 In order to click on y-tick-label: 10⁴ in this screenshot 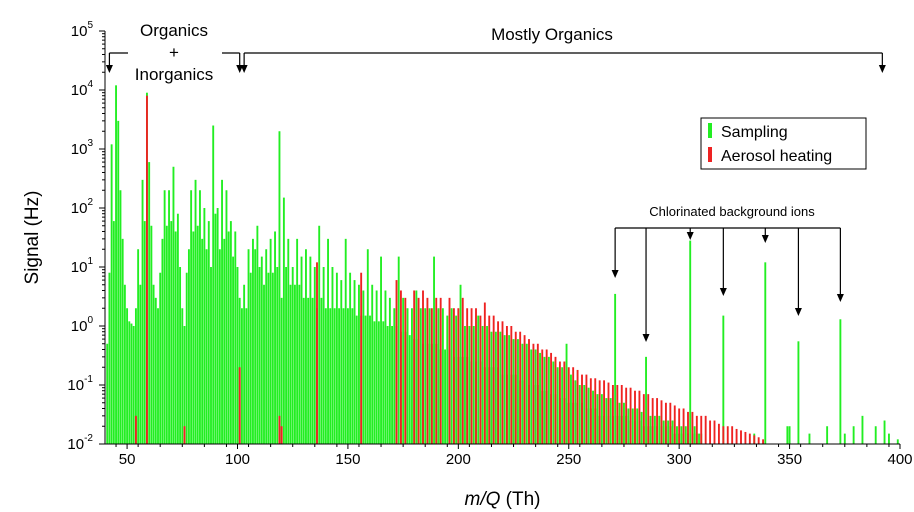, I will do `click(82, 89)`.